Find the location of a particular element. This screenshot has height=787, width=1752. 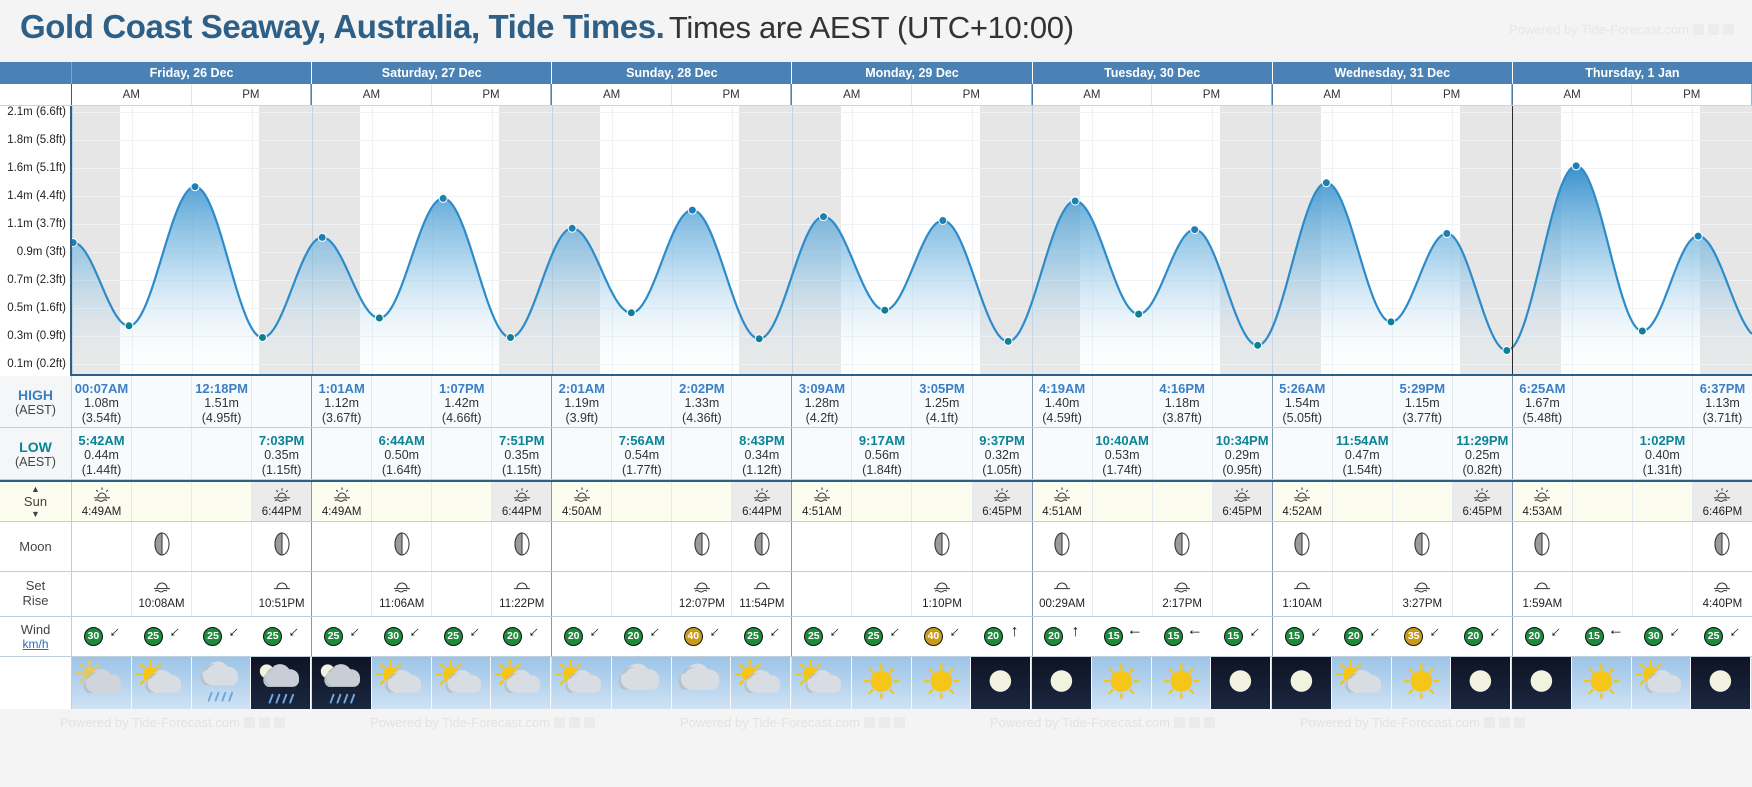

sun-entry: 4:51AM is located at coordinates (822, 501).